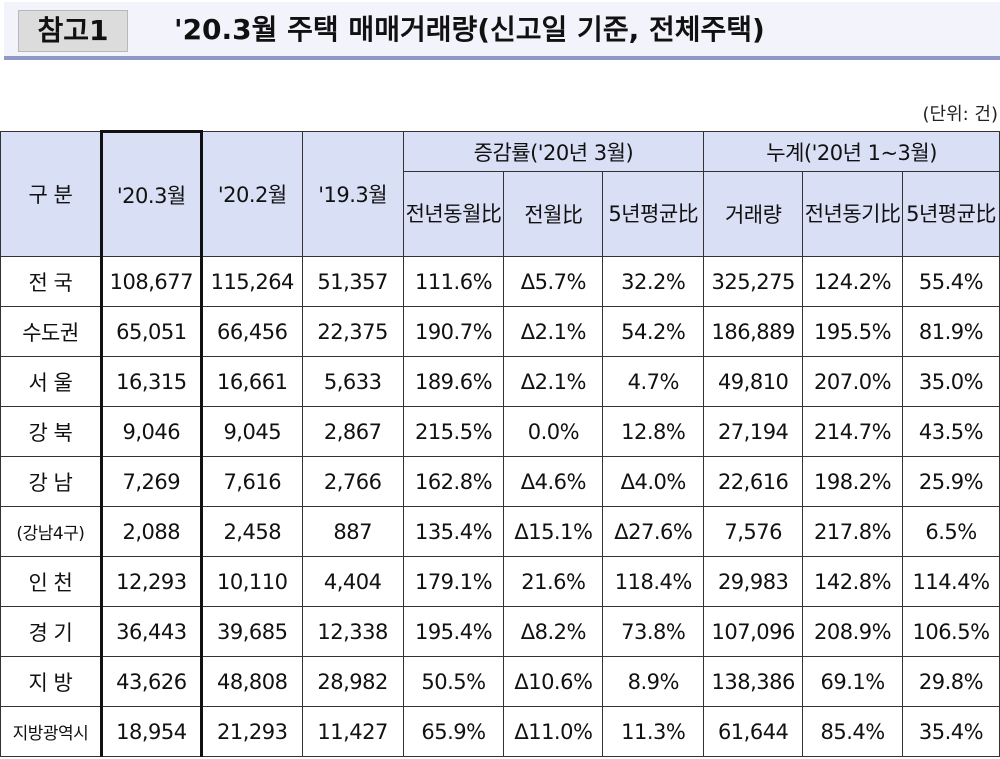 The height and width of the screenshot is (759, 1000). Describe the element at coordinates (951, 214) in the screenshot. I see `header-cum-5y: 5년평균比` at that location.